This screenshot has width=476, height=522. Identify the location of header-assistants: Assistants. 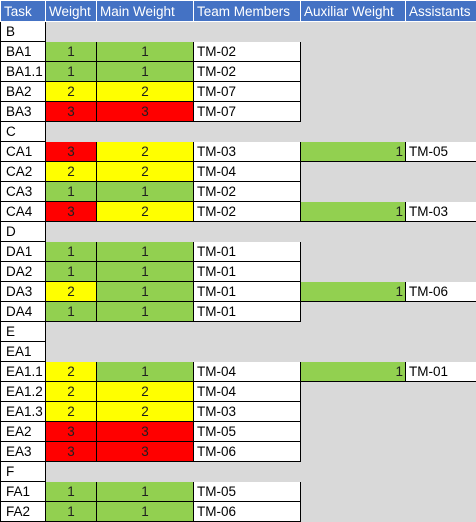
(440, 11).